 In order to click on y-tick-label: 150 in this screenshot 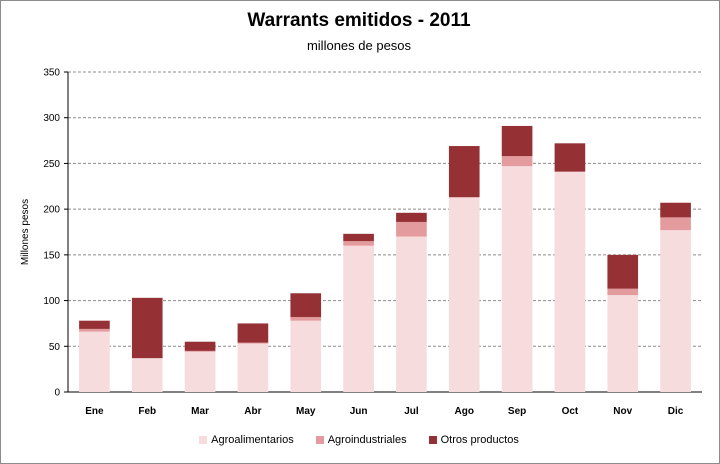, I will do `click(51, 255)`.